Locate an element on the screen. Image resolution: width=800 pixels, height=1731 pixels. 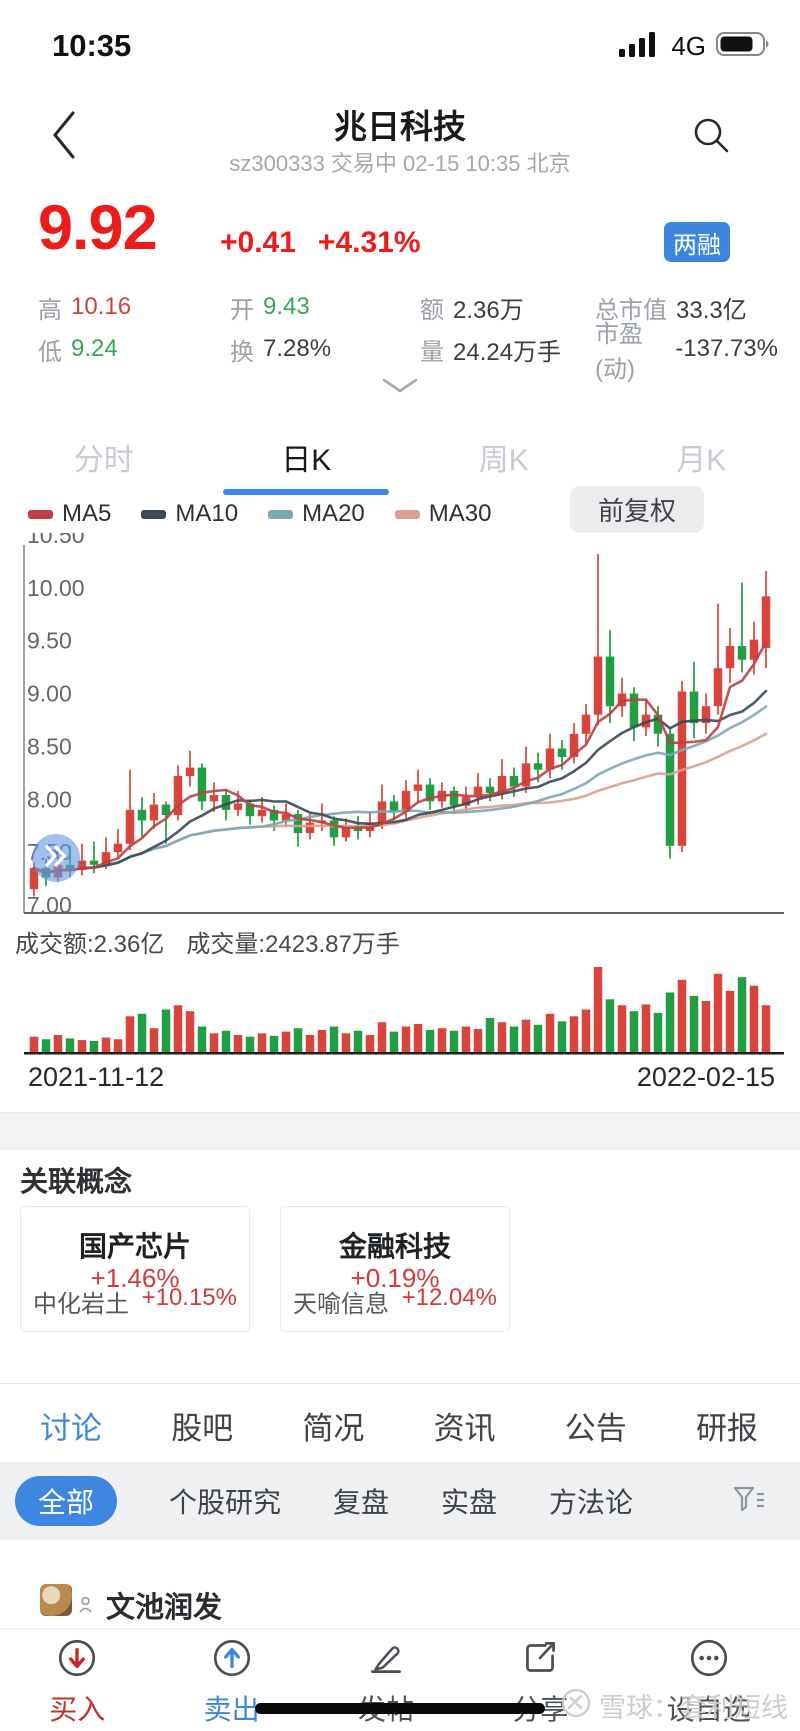
related-stock-change: +10.15% is located at coordinates (189, 1297).